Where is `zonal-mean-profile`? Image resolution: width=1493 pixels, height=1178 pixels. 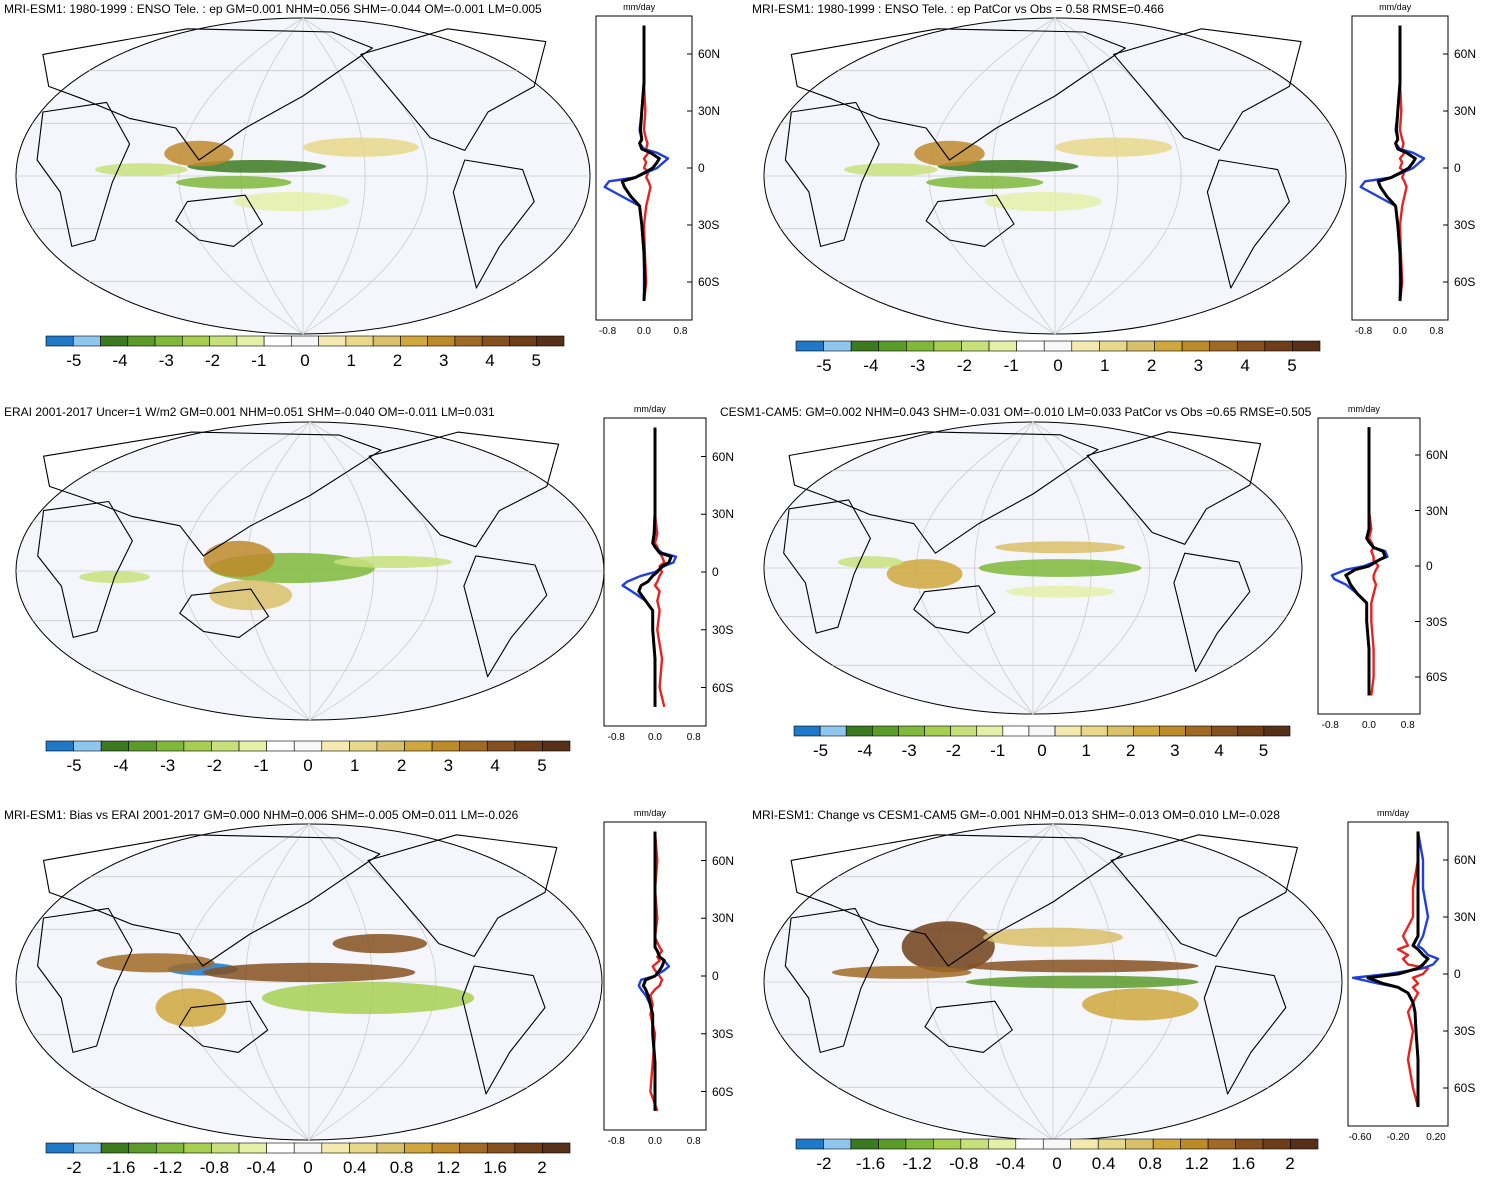
zonal-mean-profile is located at coordinates (1369, 566).